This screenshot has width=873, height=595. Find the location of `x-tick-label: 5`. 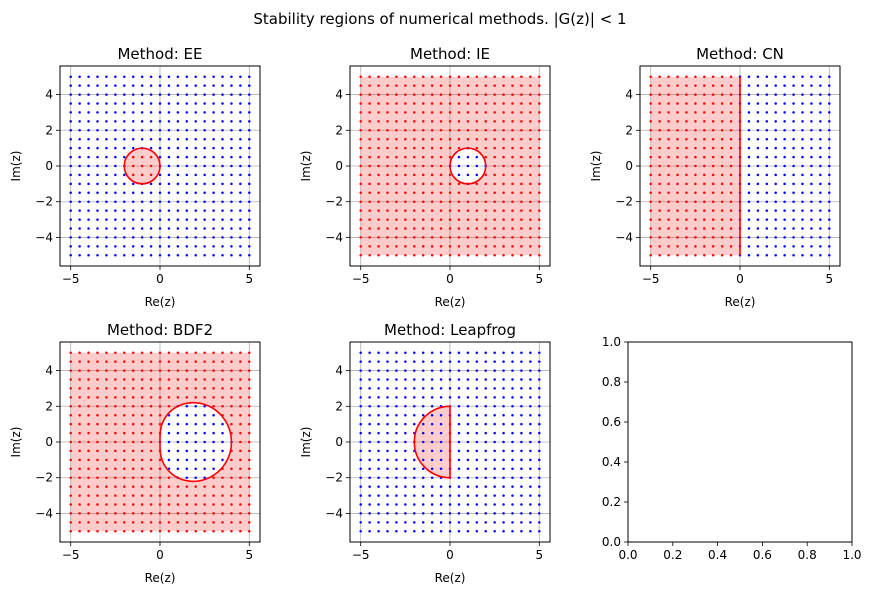

x-tick-label: 5 is located at coordinates (829, 279).